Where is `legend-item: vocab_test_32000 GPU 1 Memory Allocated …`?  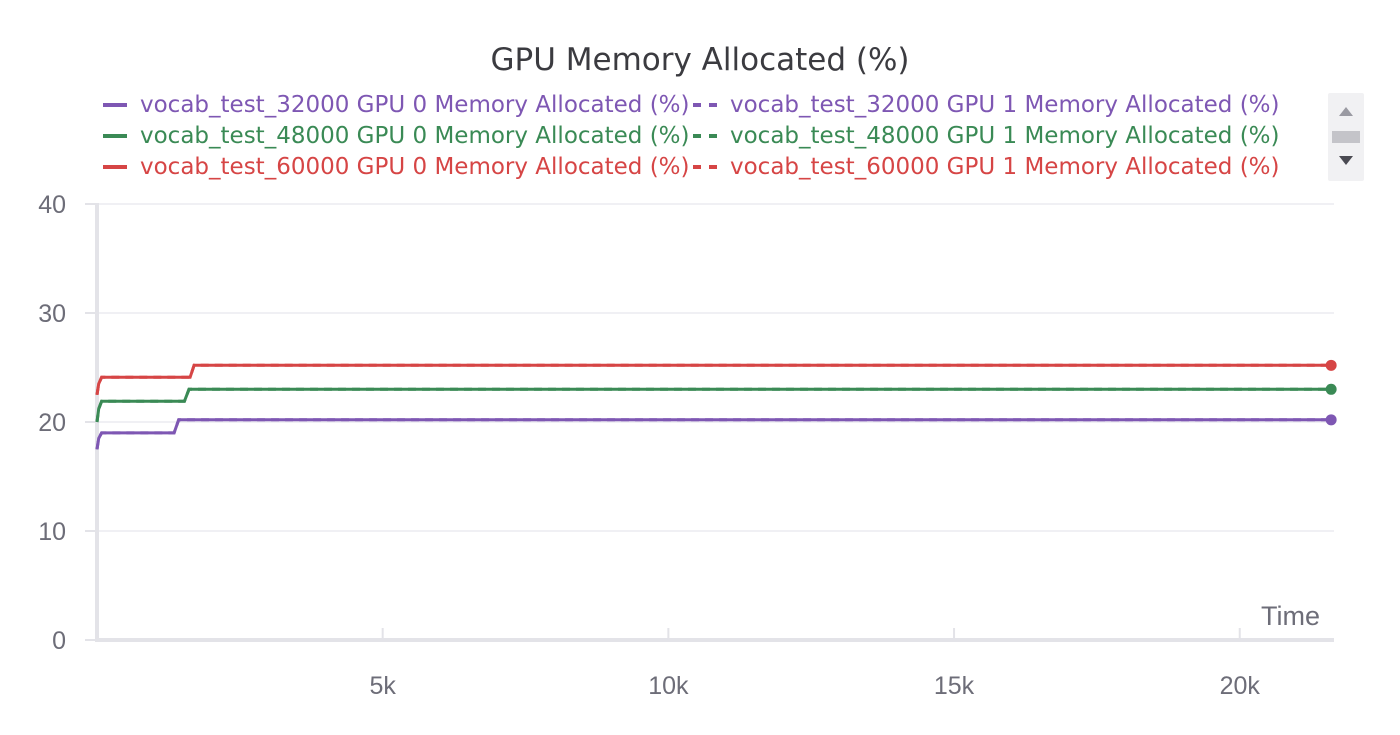
legend-item: vocab_test_32000 GPU 1 Memory Allocated … is located at coordinates (986, 105).